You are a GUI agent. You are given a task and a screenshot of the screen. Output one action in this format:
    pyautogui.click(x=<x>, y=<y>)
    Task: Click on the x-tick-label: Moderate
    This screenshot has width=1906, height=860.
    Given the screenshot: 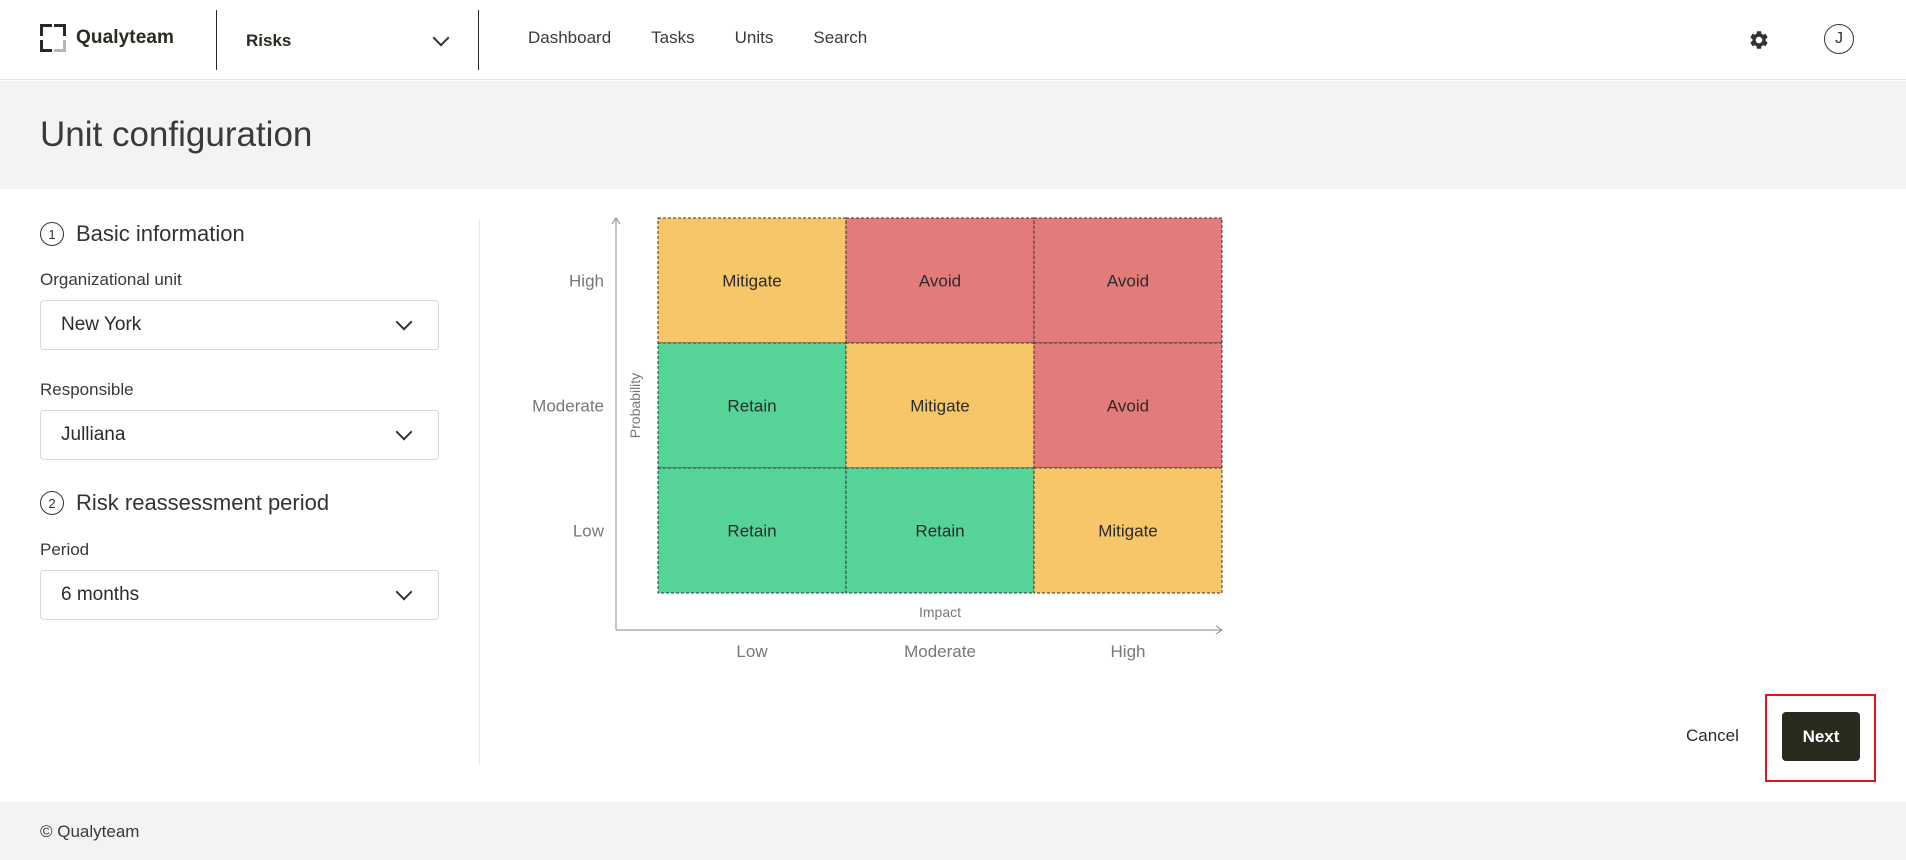 What is the action you would take?
    pyautogui.click(x=940, y=651)
    